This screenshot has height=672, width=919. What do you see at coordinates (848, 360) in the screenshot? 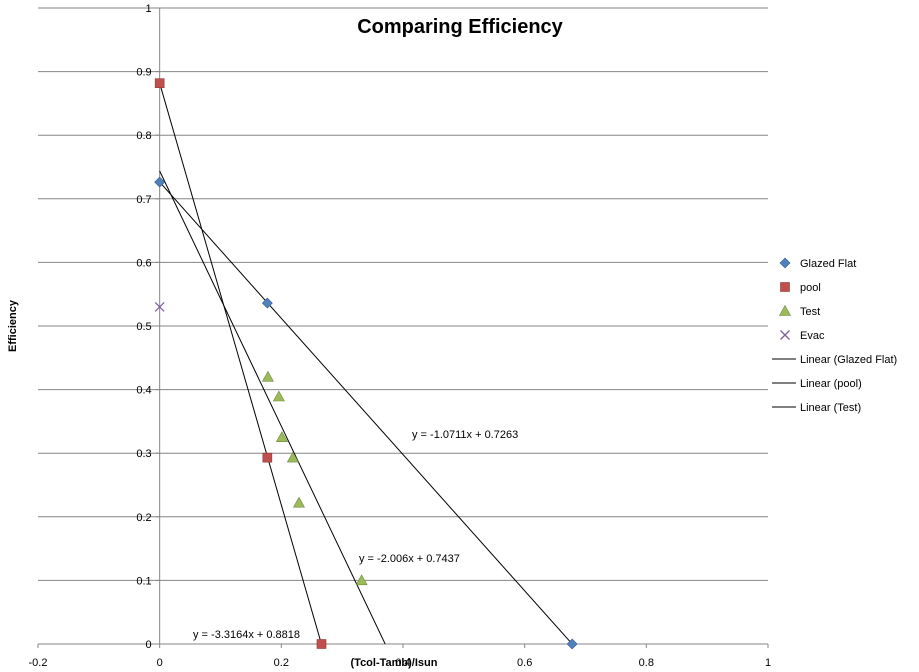
I see `legend-trend-label-0: Linear (Glazed Flat)` at bounding box center [848, 360].